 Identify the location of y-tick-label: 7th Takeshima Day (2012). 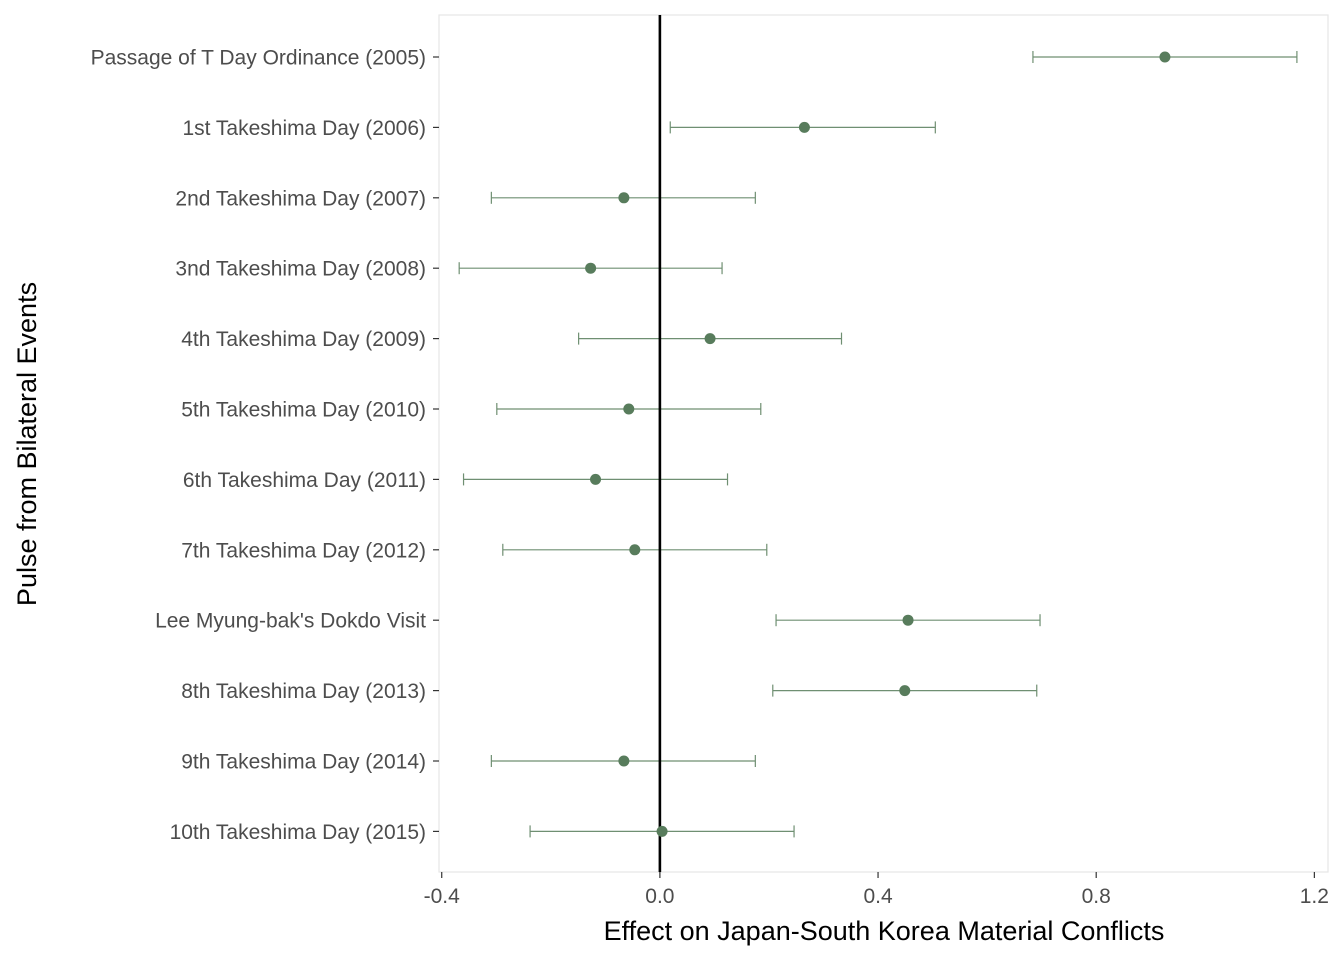
(303, 550).